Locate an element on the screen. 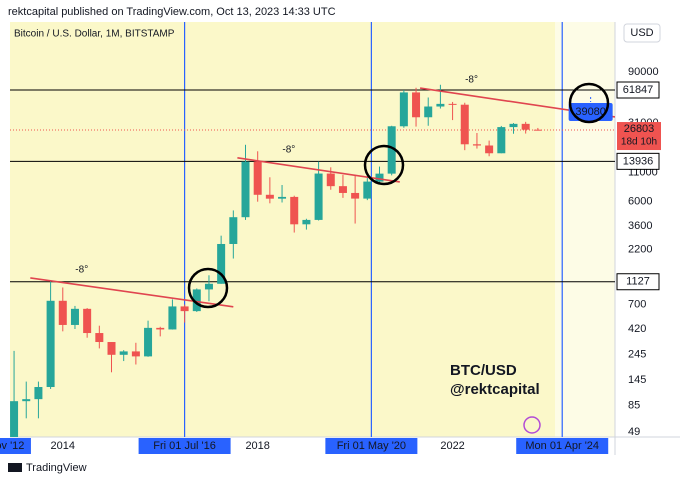 This screenshot has width=680, height=482. watermark: BTC/USD is located at coordinates (483, 370).